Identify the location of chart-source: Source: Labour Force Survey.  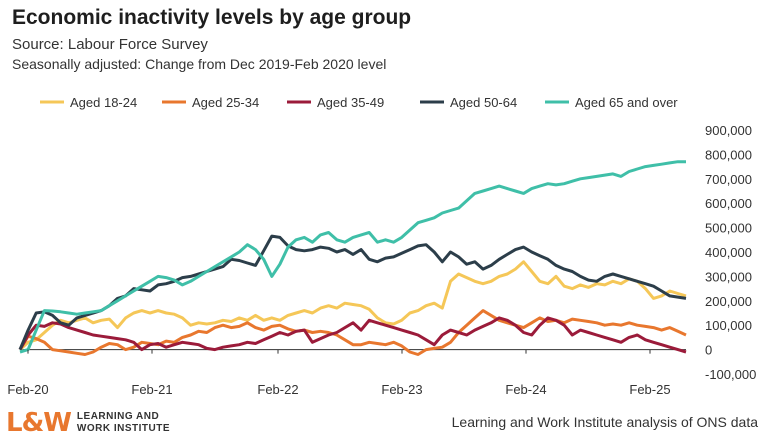
(110, 44).